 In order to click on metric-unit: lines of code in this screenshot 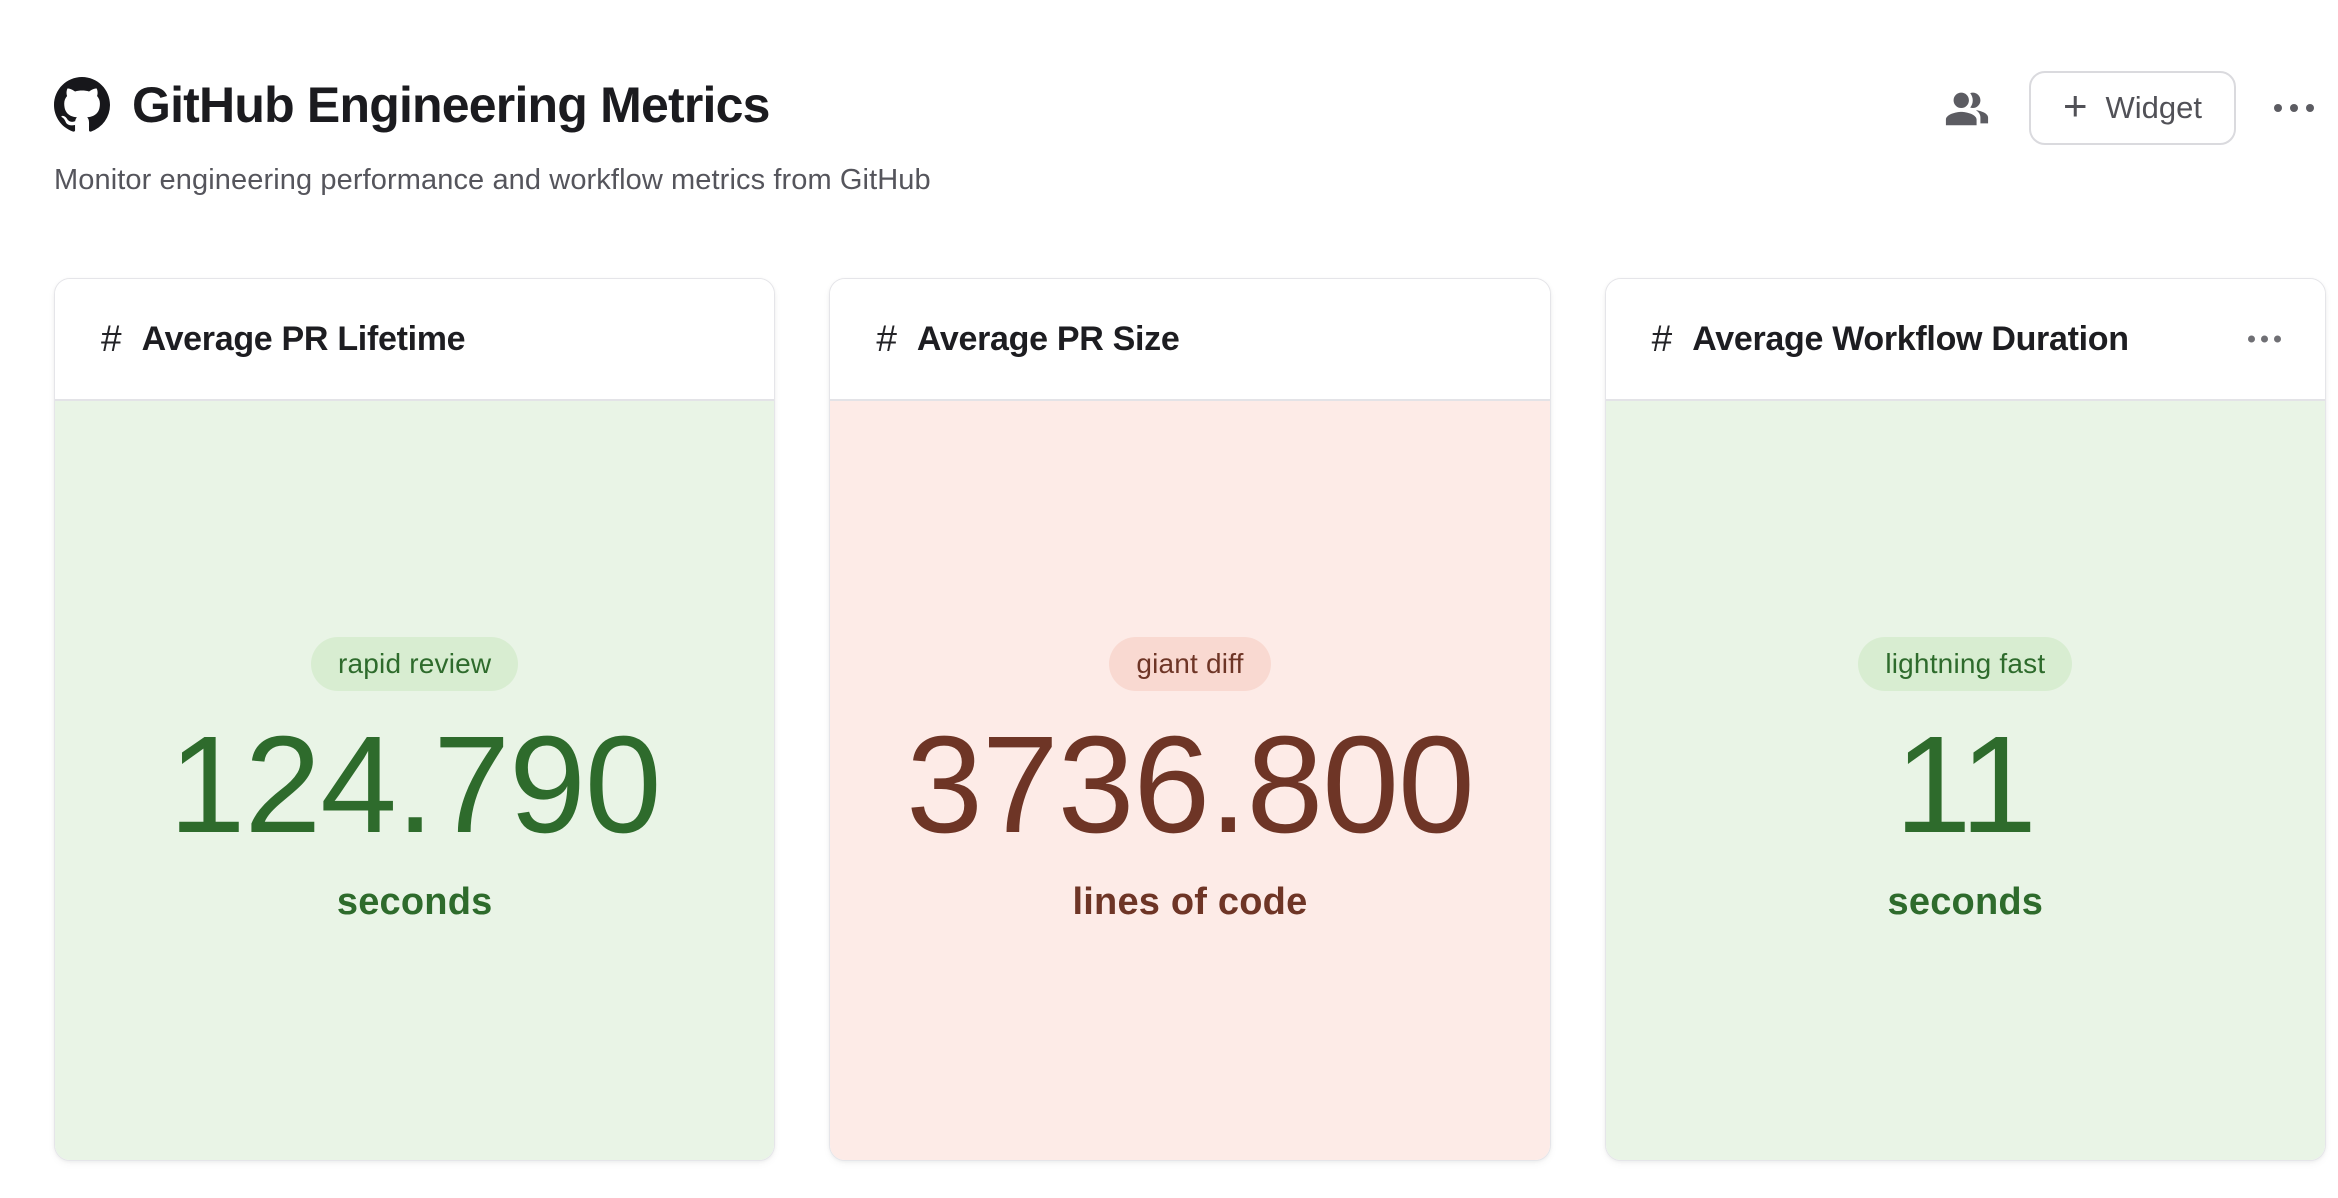, I will do `click(1190, 902)`.